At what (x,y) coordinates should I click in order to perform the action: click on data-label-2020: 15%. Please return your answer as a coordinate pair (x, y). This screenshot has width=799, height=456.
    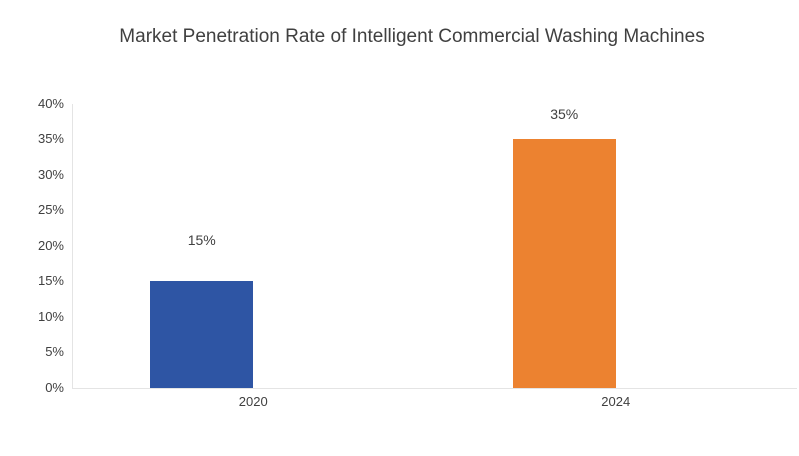
    Looking at the image, I should click on (201, 240).